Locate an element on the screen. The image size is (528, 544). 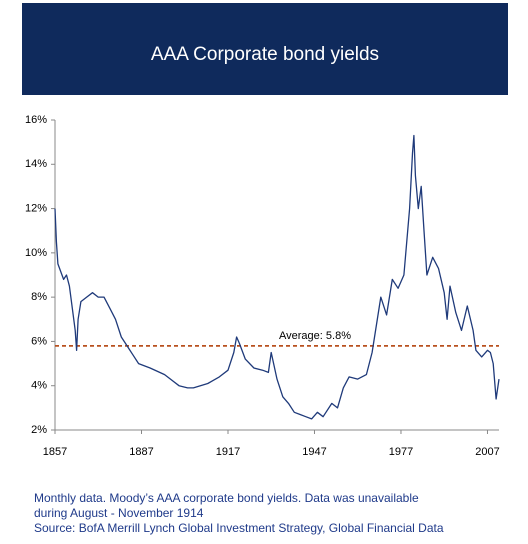
y-tick-label: 8% is located at coordinates (39, 297).